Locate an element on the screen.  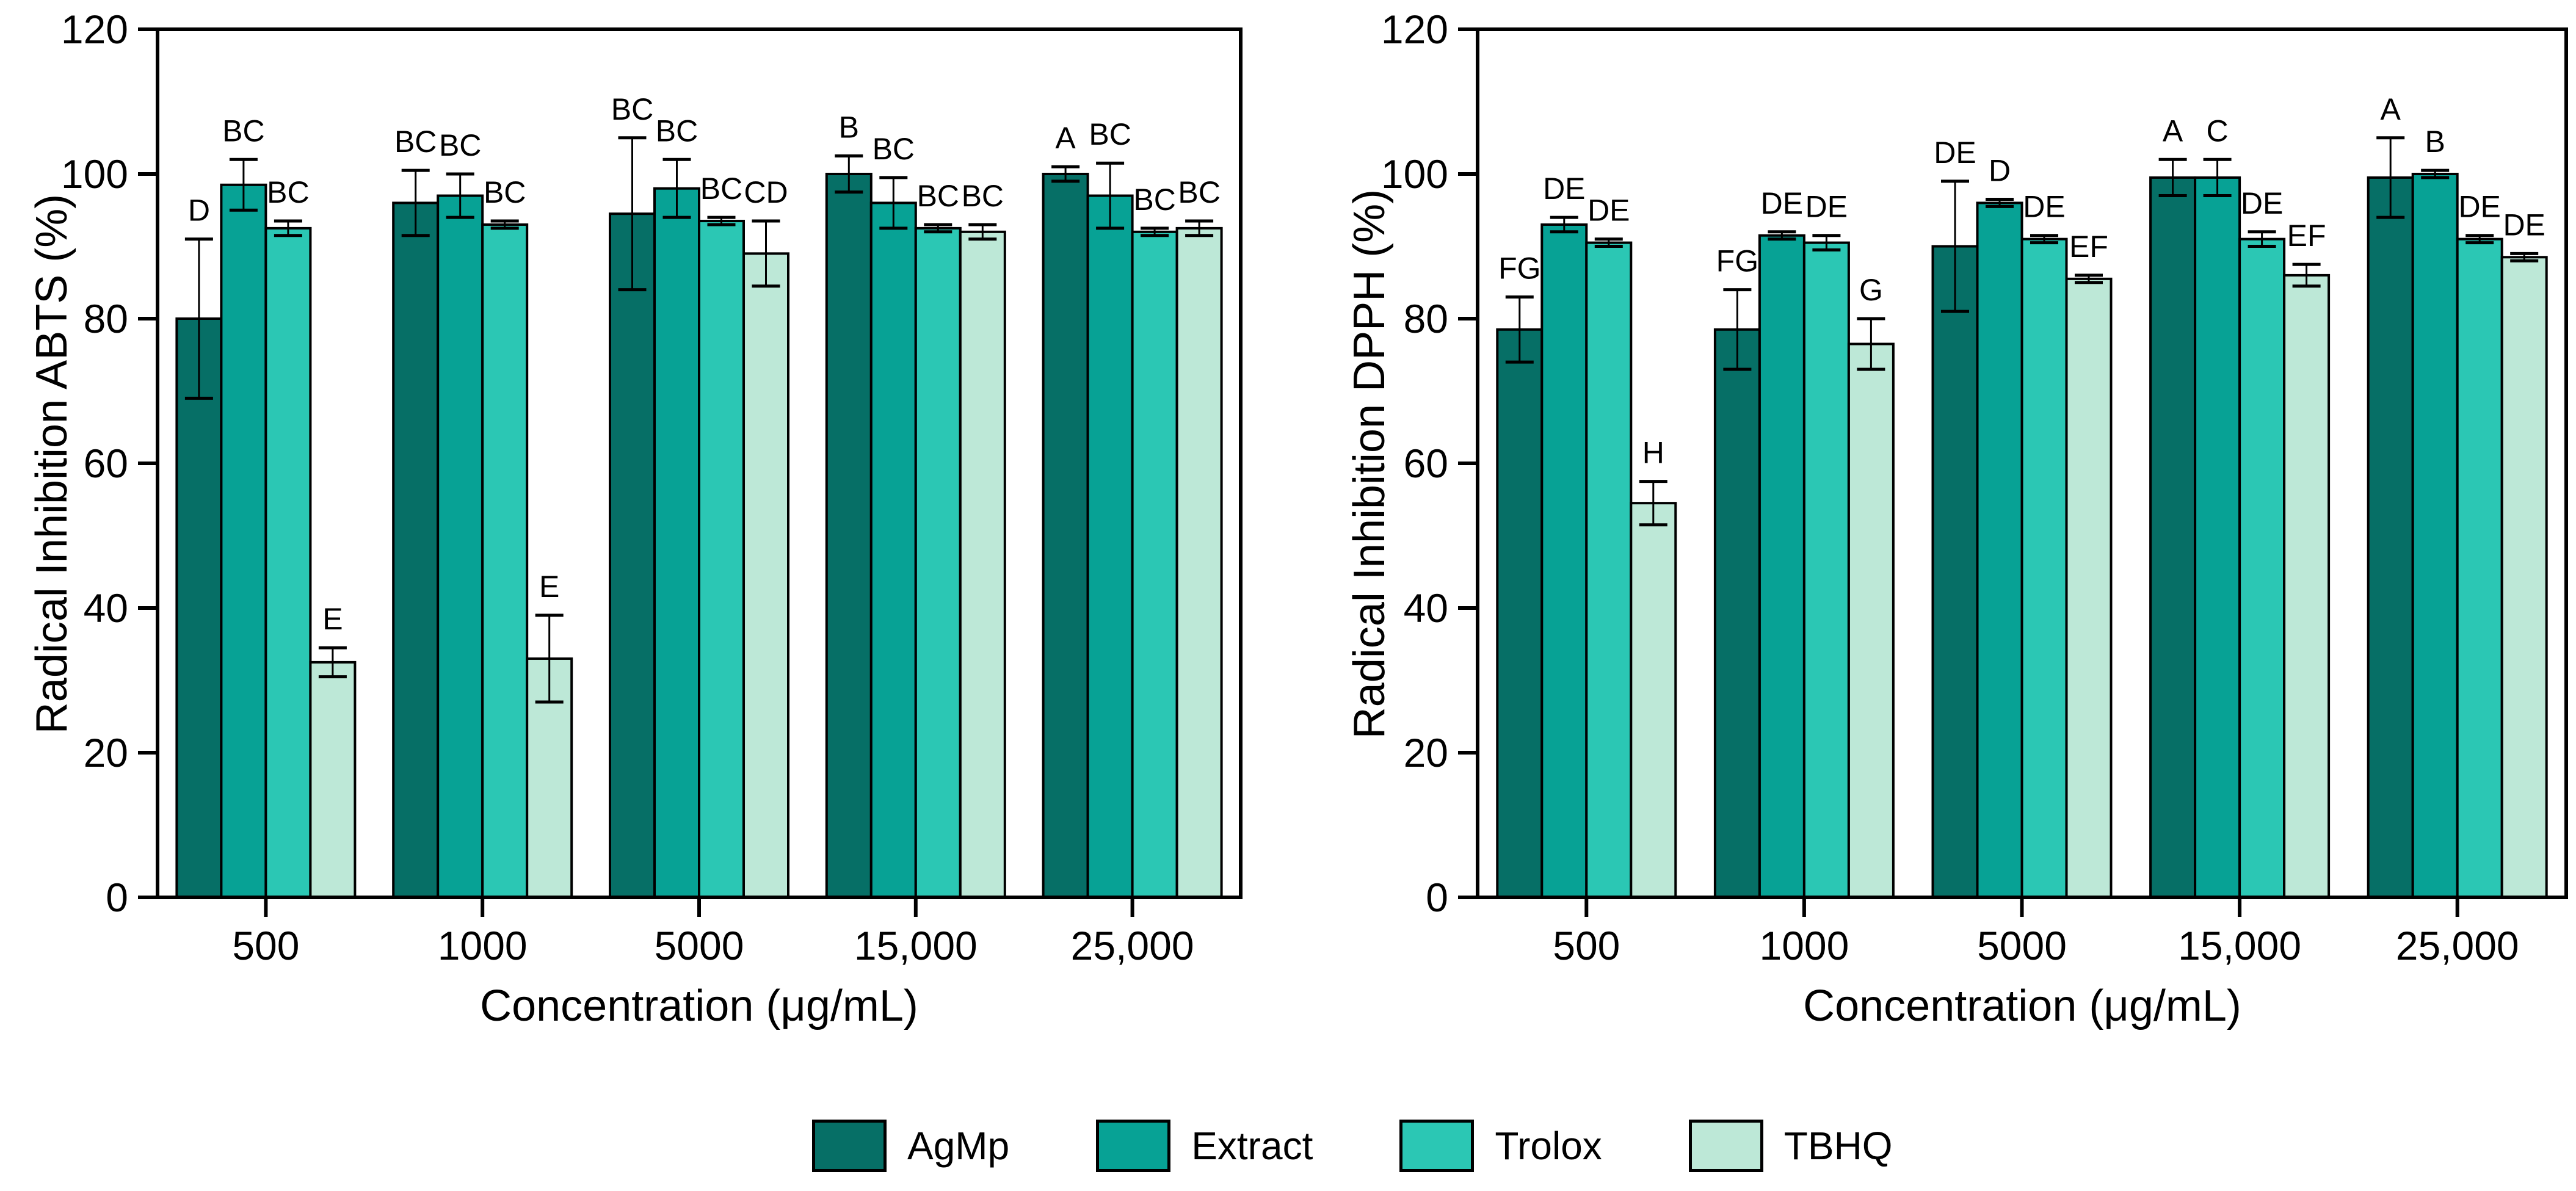
dpph-y-tick-label: 120 is located at coordinates (1414, 29).